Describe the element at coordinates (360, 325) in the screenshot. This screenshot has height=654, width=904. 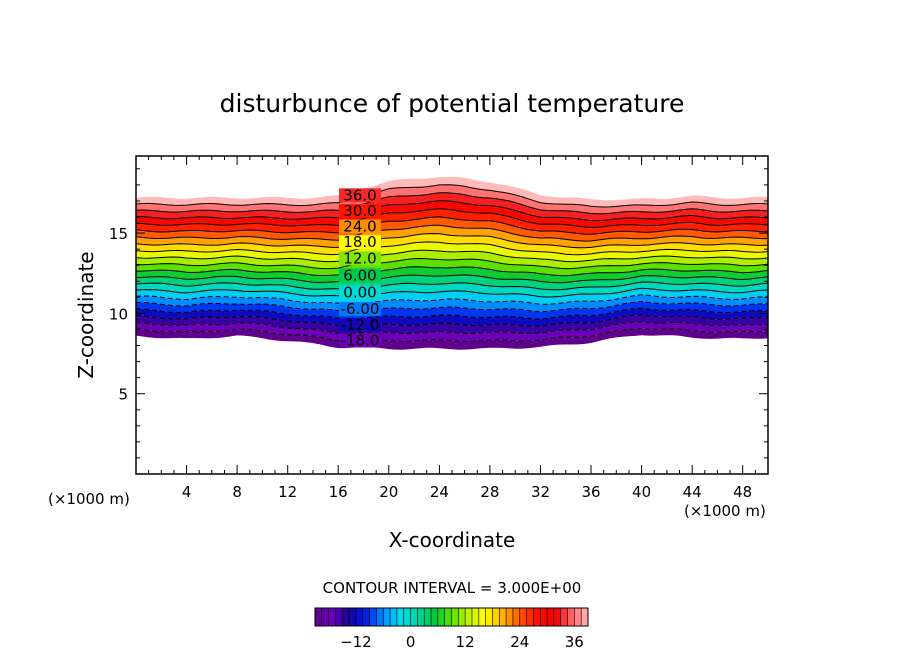
I see `contour-label-1: -12.0` at that location.